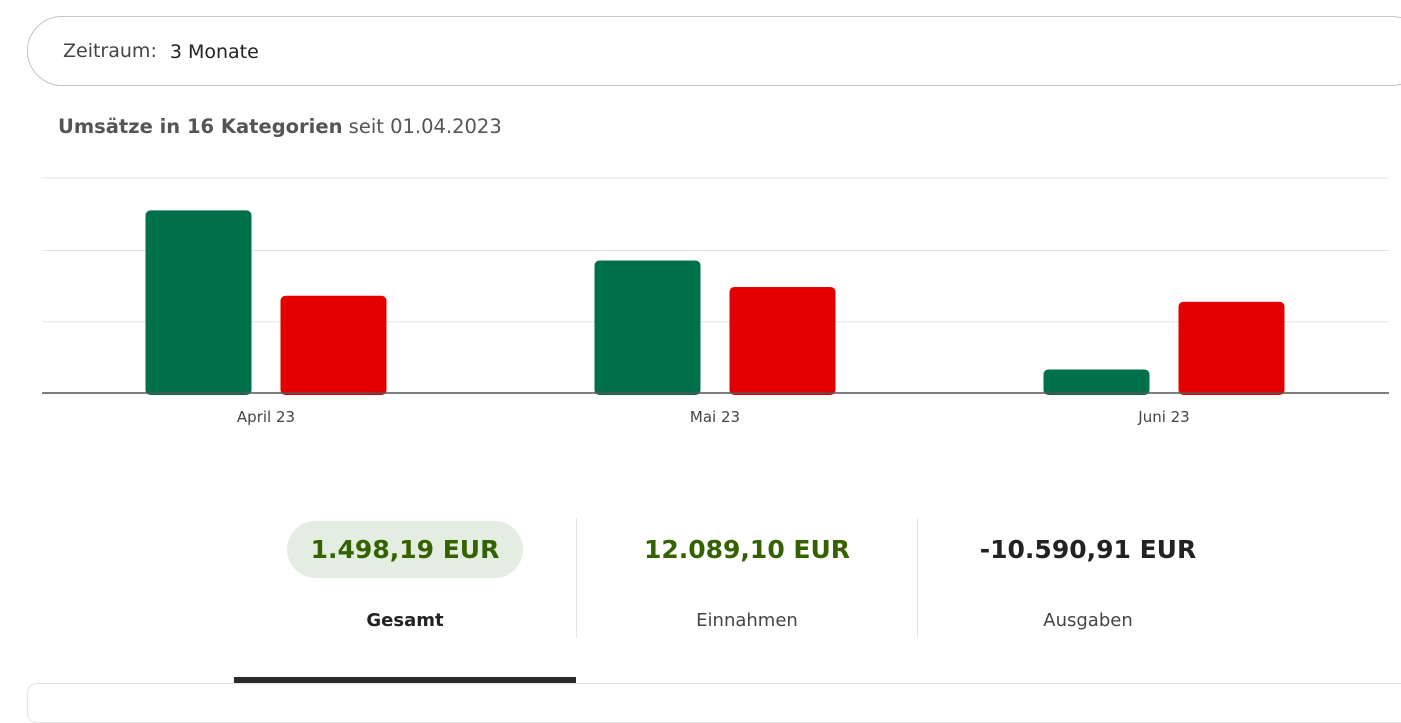 The image size is (1401, 723). I want to click on chart-heading-bold: Umsätze in 16 Kategorien, so click(200, 126).